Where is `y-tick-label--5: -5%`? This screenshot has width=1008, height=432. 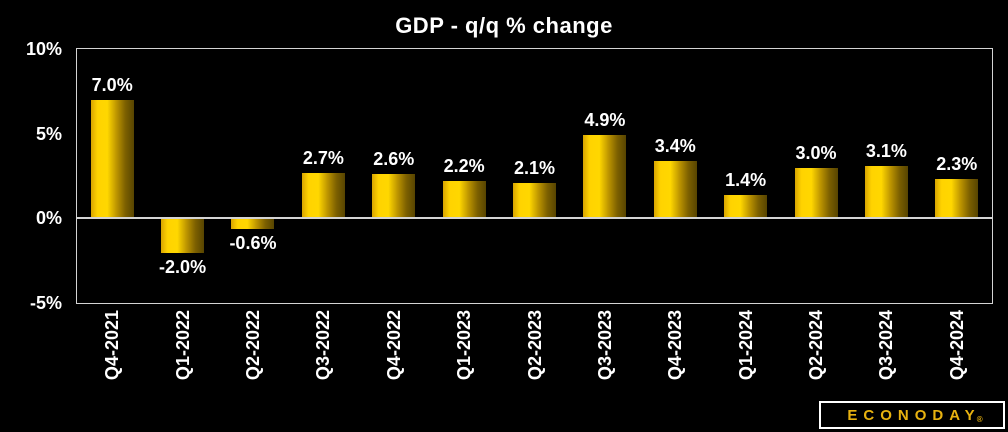 y-tick-label--5: -5% is located at coordinates (45, 303).